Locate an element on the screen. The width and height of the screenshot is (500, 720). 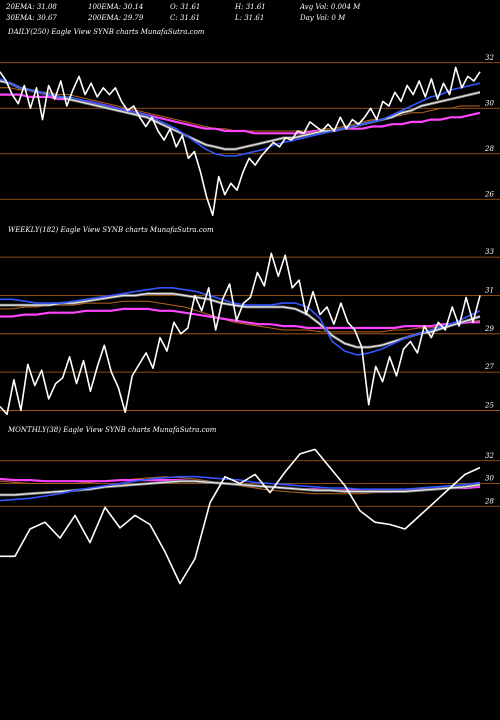
header-100ema: 100EMA: 30.14 is located at coordinates (116, 7).